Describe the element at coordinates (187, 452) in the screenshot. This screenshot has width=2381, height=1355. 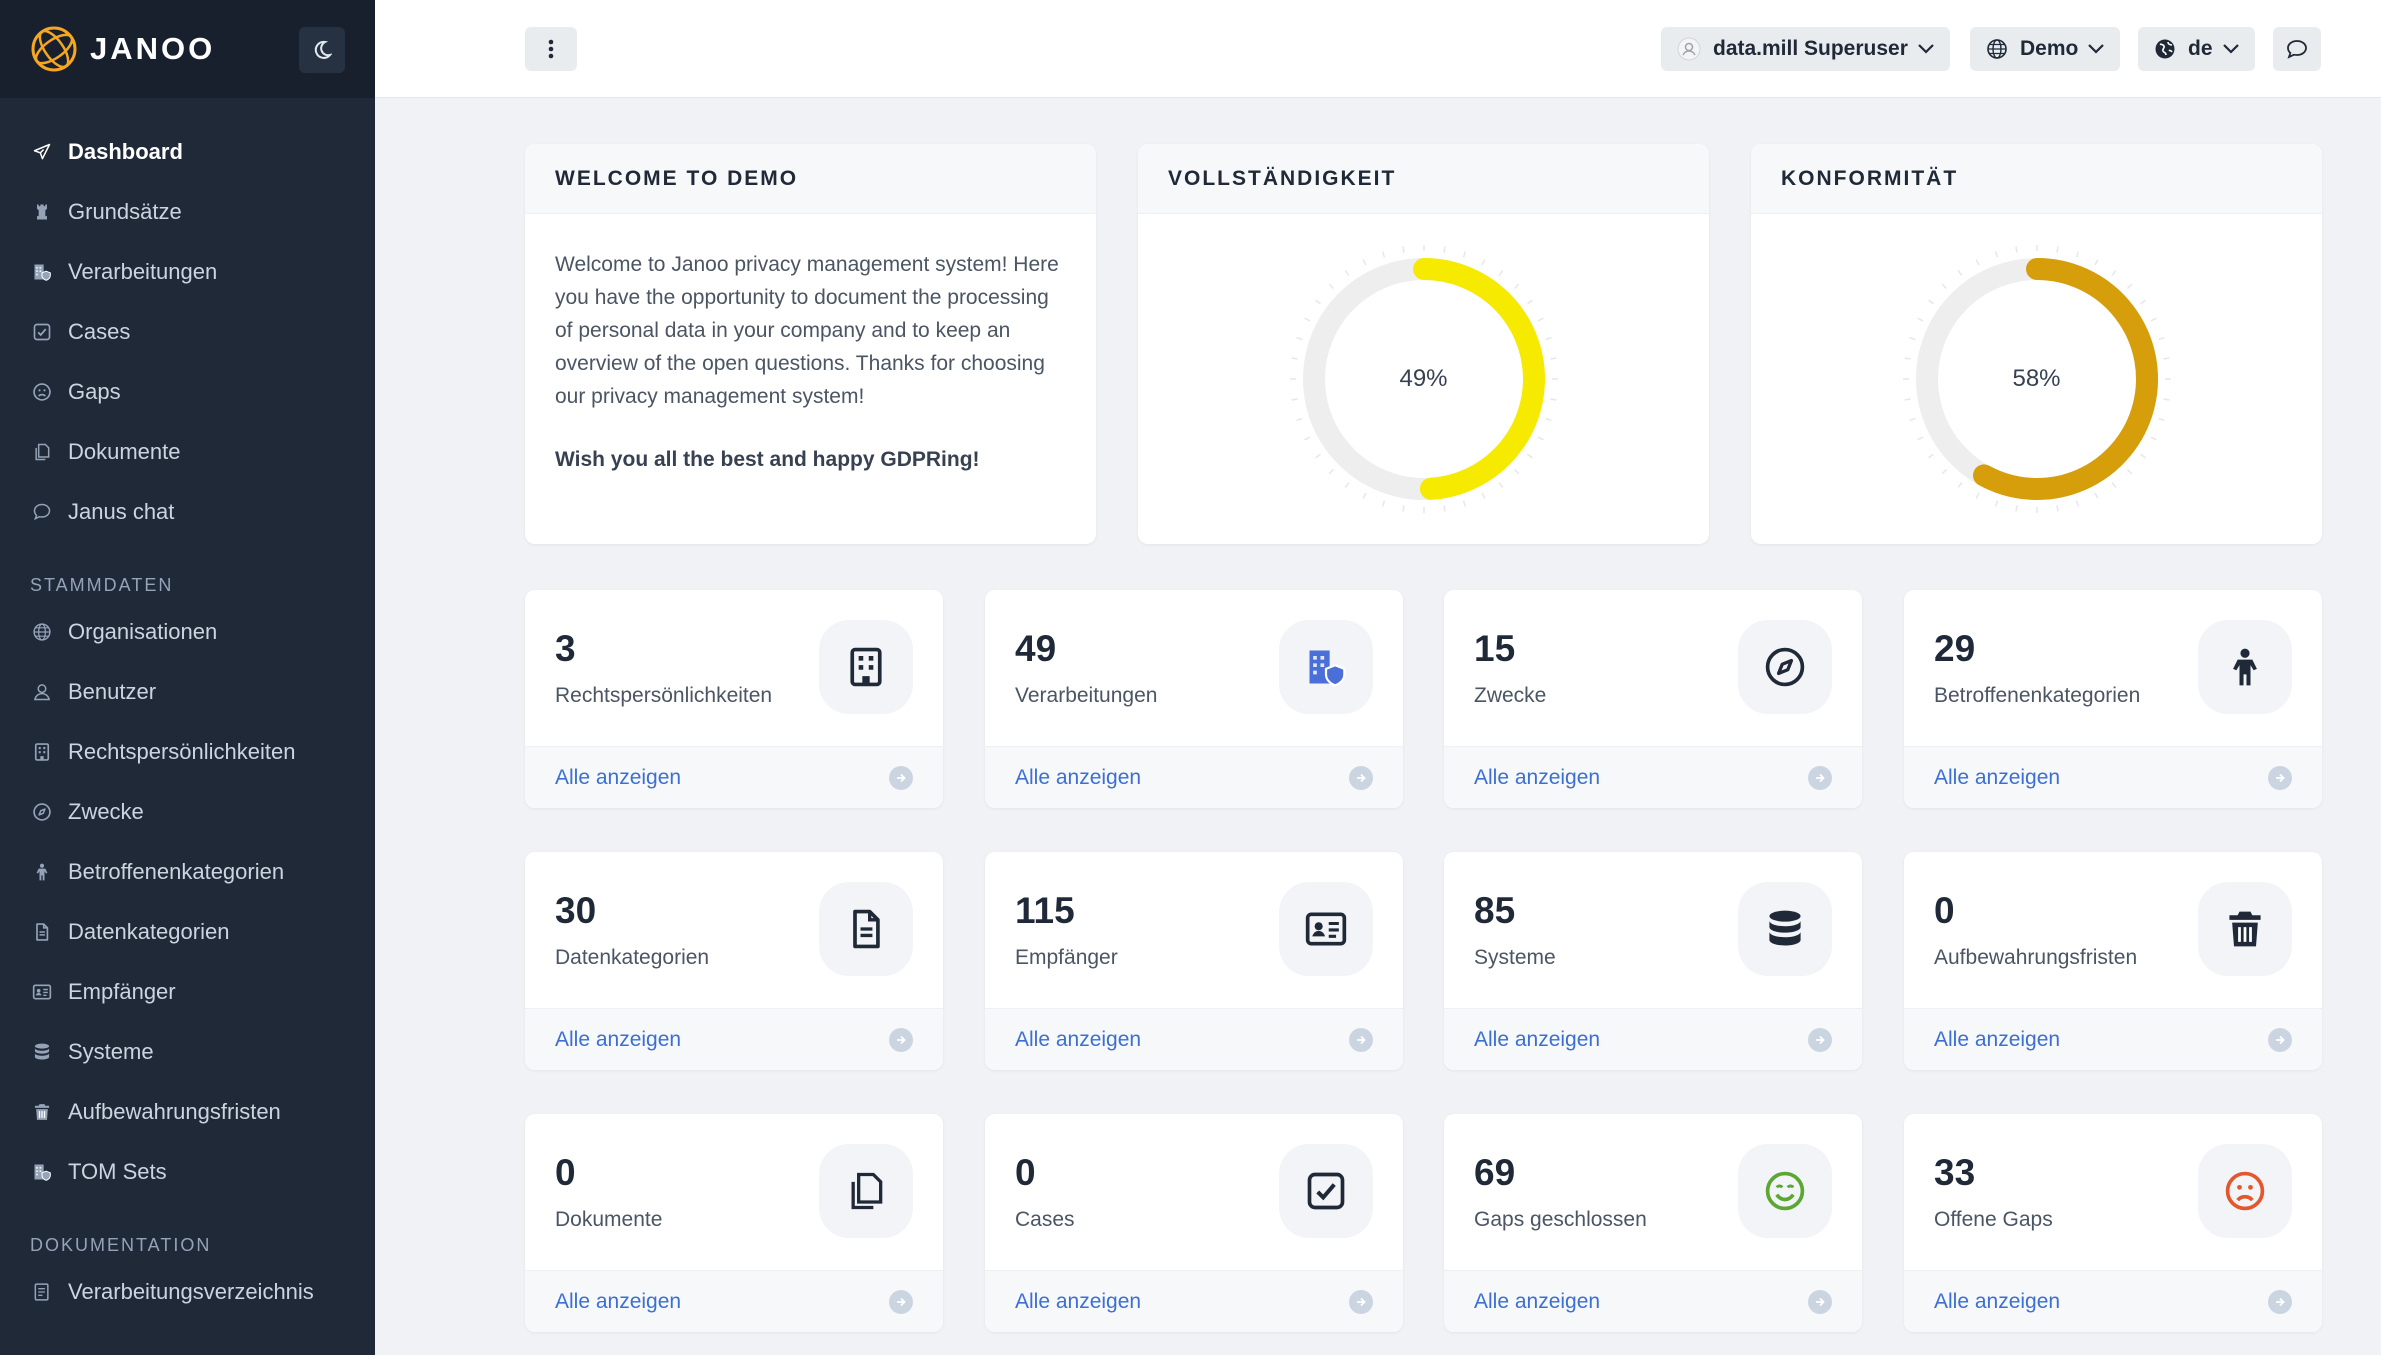
I see `sidebar-item-dokumente: Dokumente` at that location.